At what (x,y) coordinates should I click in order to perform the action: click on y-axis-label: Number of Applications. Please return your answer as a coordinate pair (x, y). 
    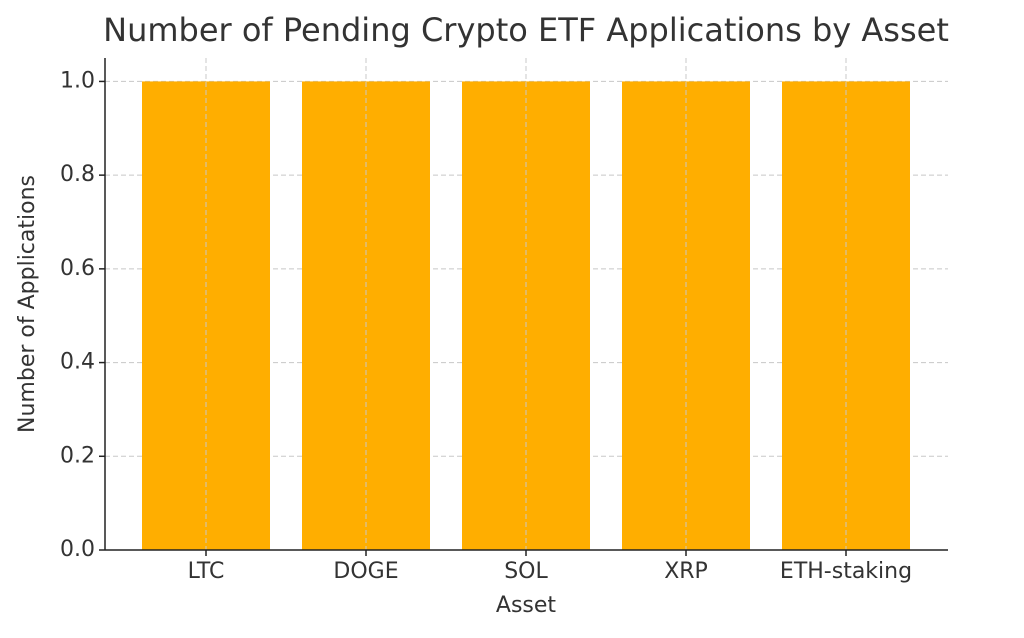
    Looking at the image, I should click on (27, 304).